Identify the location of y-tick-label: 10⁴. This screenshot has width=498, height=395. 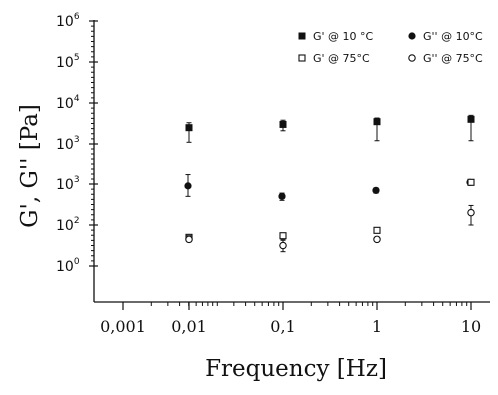
(68, 103).